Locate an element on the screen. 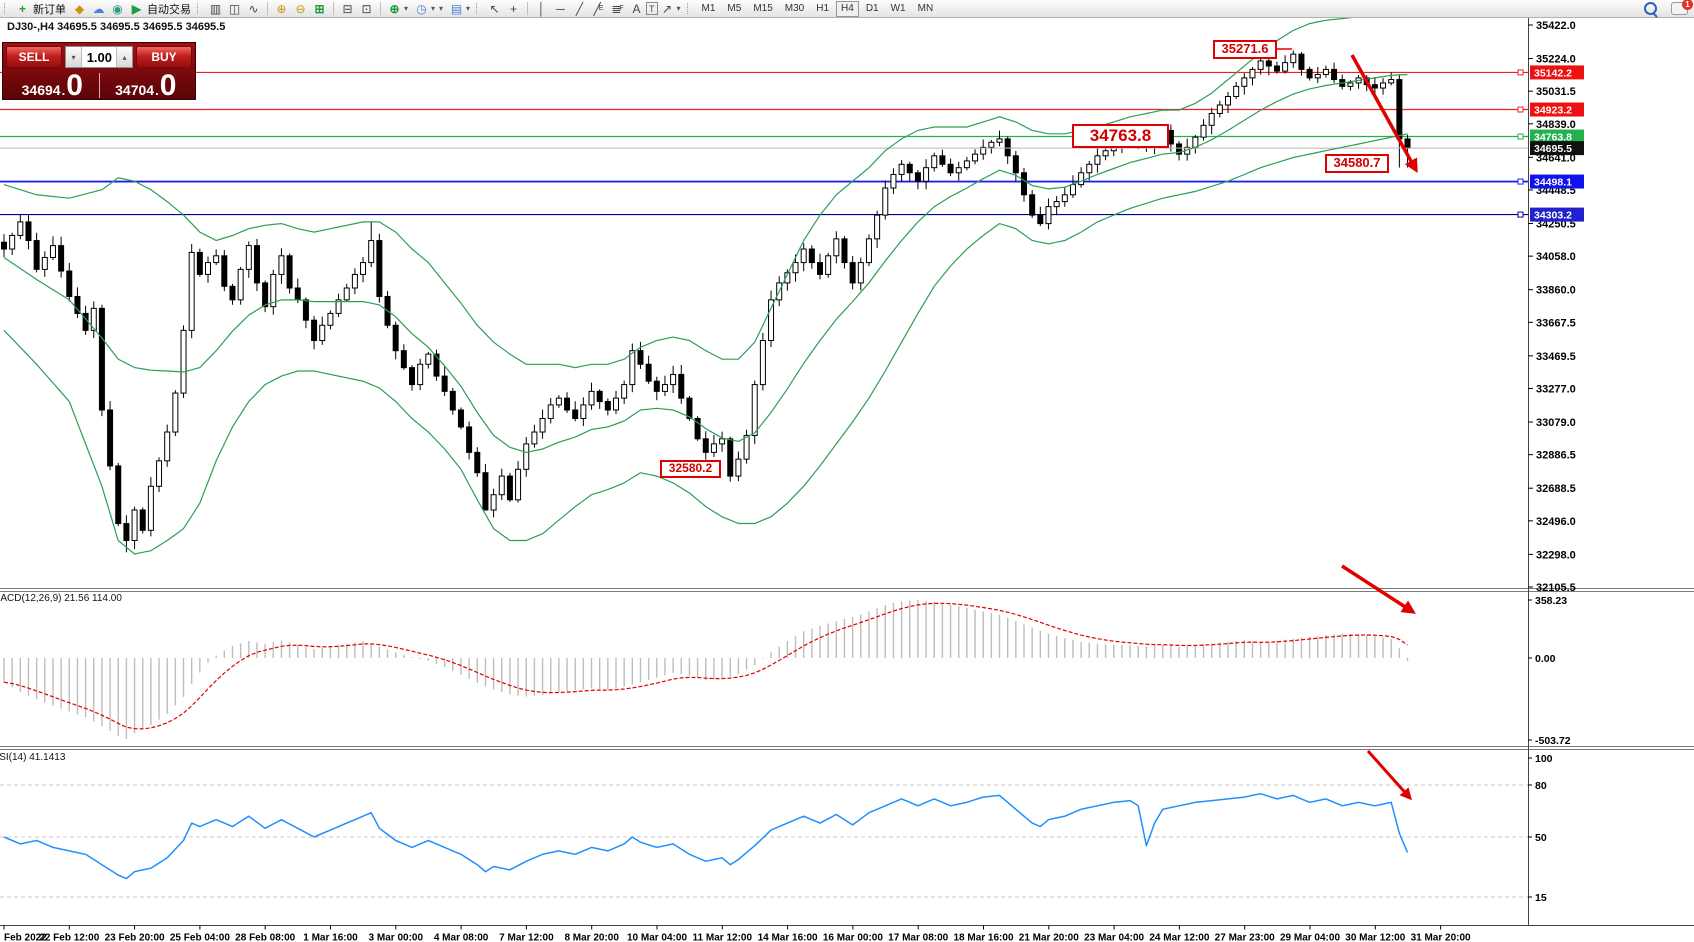 The height and width of the screenshot is (942, 1694). chart-title: DJ30-,H4 34695.5 34695.5 34695.5 34695.5 is located at coordinates (116, 27).